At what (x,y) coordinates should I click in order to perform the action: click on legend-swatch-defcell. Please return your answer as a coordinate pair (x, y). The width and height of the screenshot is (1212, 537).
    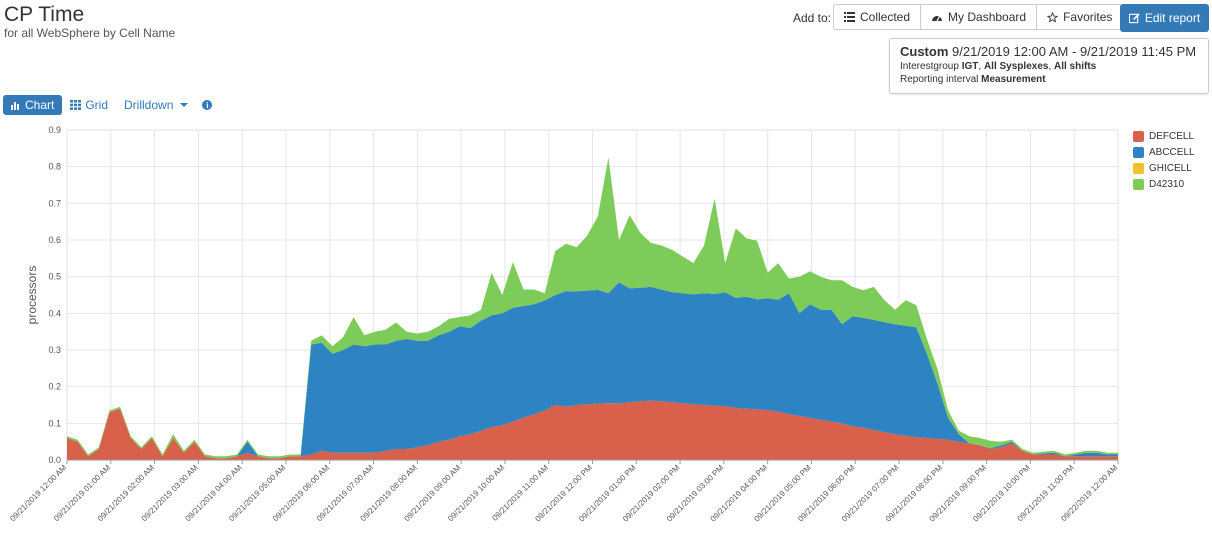
    Looking at the image, I should click on (1138, 136).